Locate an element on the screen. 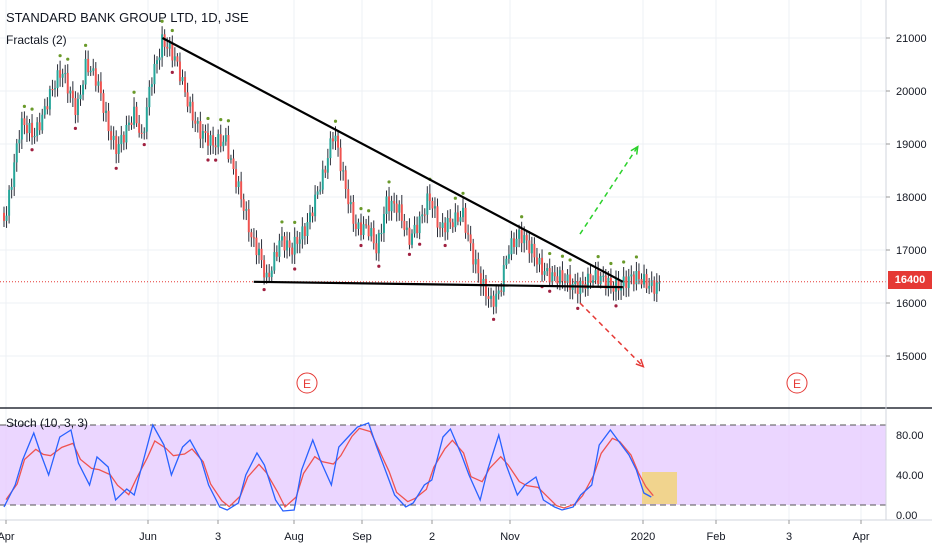 The width and height of the screenshot is (932, 550). stoch-tick-label: 40.00 is located at coordinates (910, 476).